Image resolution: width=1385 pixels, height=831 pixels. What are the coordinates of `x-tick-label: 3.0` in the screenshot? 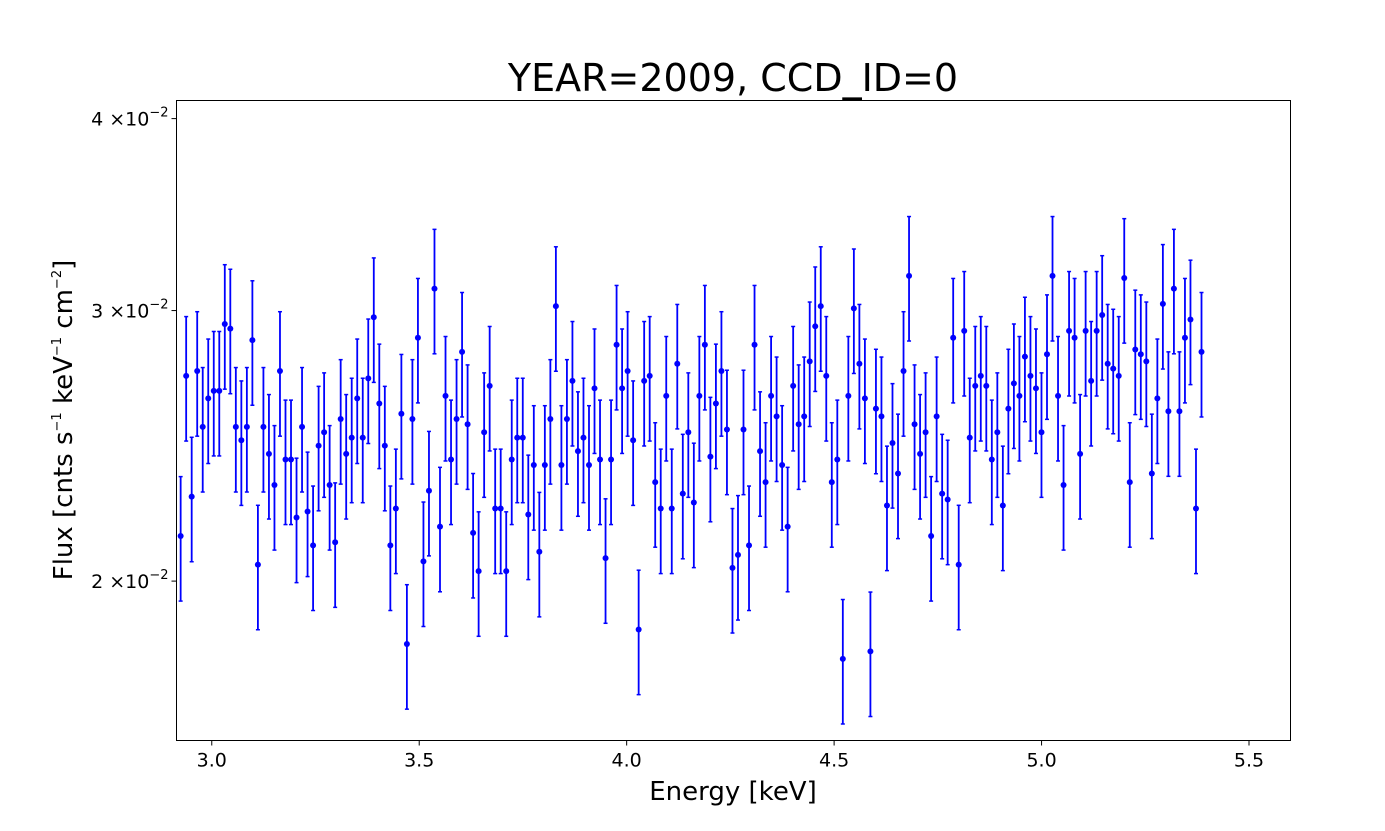 It's located at (212, 761).